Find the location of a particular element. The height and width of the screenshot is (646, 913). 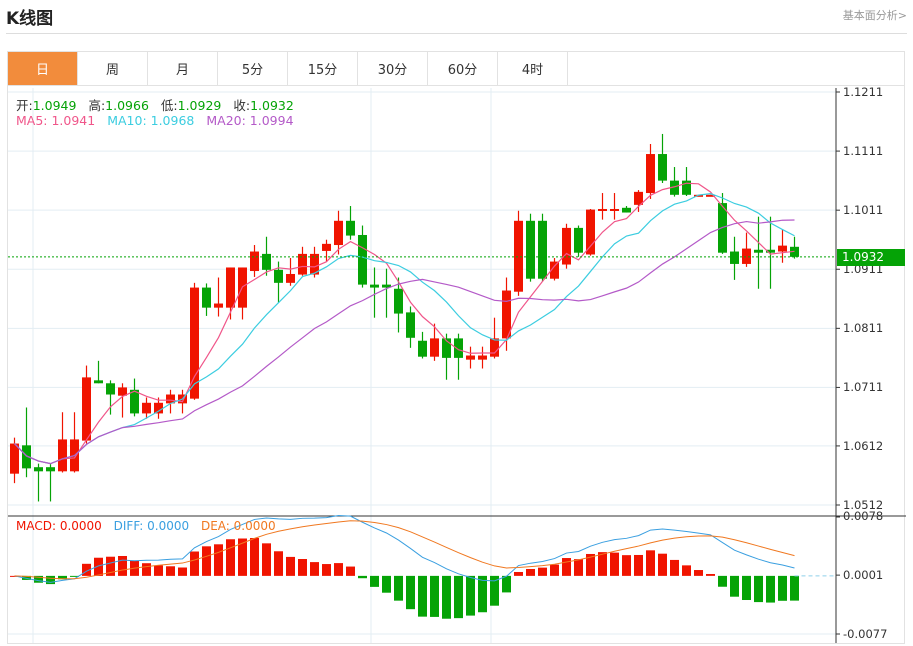

timeframe-tabs: 日 周 月 5分 15分 30分 60分 4时 is located at coordinates (456, 68).